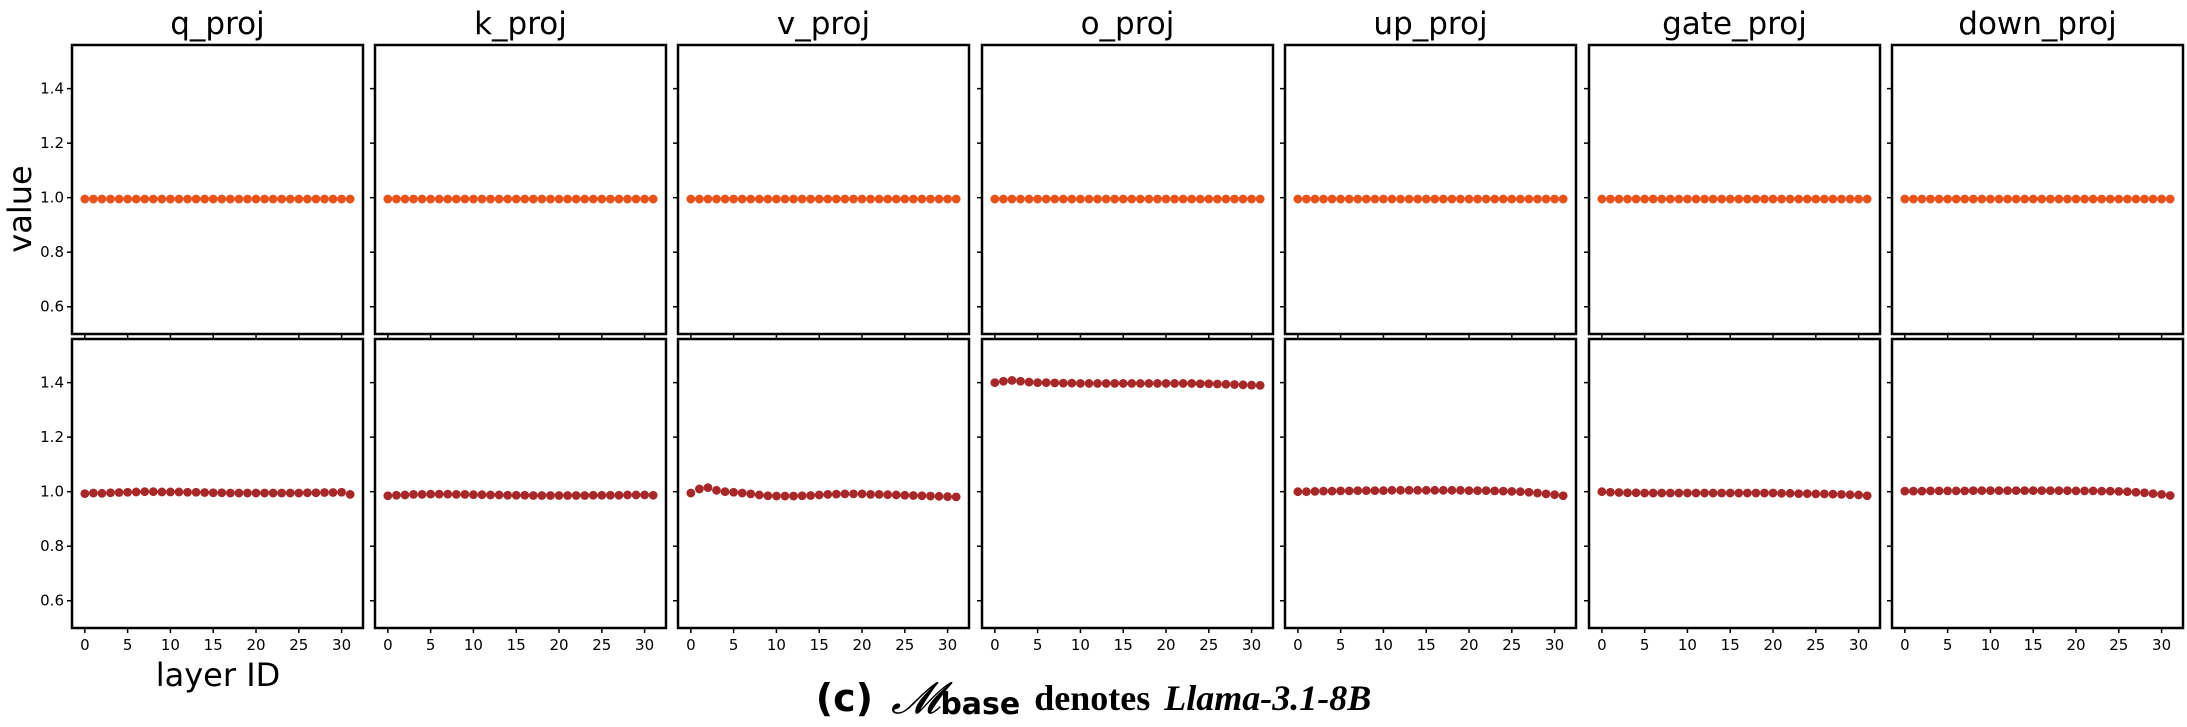 The width and height of the screenshot is (2187, 727). Describe the element at coordinates (85, 645) in the screenshot. I see `x-tick-label: 0` at that location.